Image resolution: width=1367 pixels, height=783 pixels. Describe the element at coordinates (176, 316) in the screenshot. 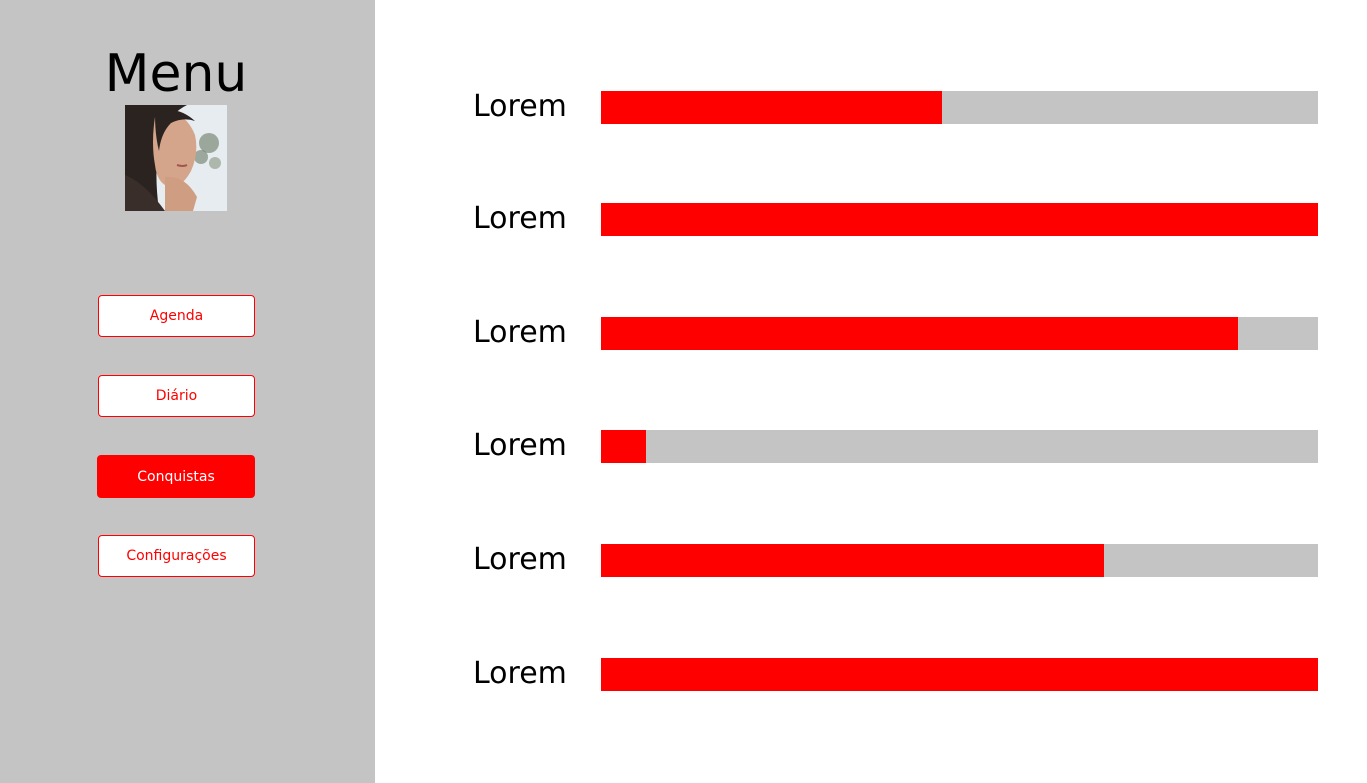

I see `nav-agenda-button: Agenda` at that location.